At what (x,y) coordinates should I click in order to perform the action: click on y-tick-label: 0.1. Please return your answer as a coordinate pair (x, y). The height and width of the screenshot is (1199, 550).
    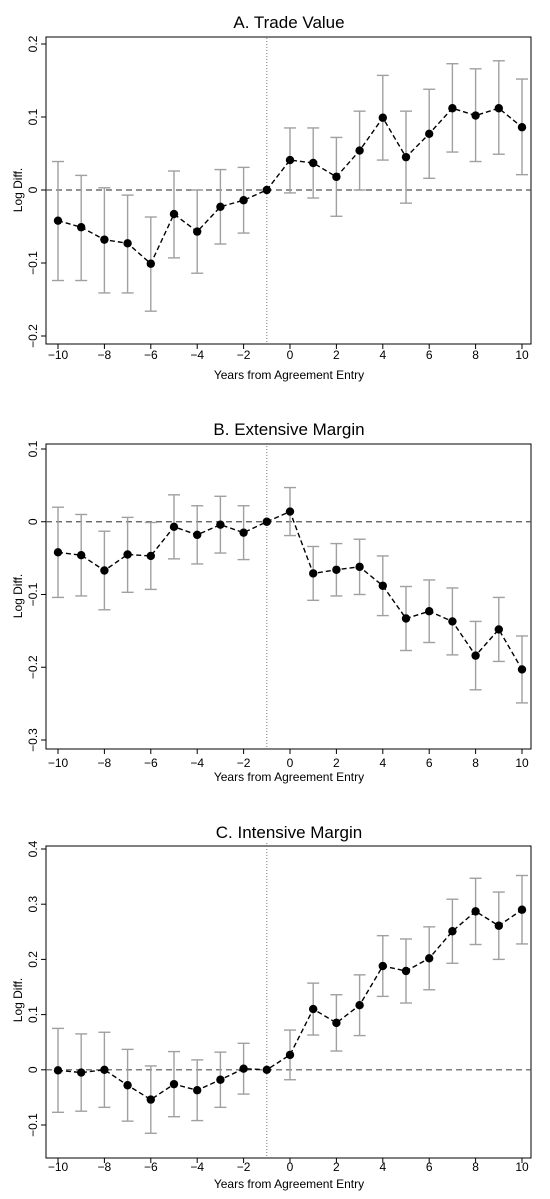
    Looking at the image, I should click on (33, 1014).